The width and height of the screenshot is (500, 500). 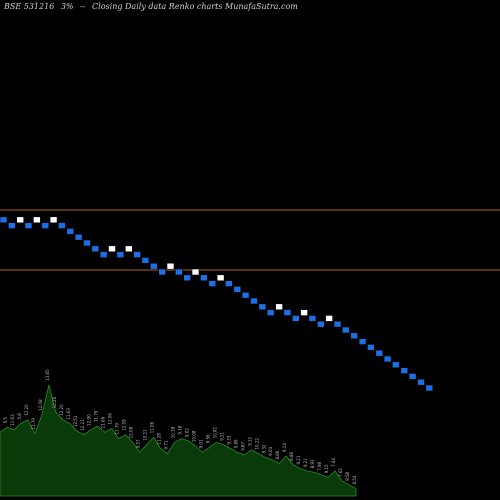 What do you see at coordinates (256, 444) in the screenshot?
I see `volume-label: 10.22` at bounding box center [256, 444].